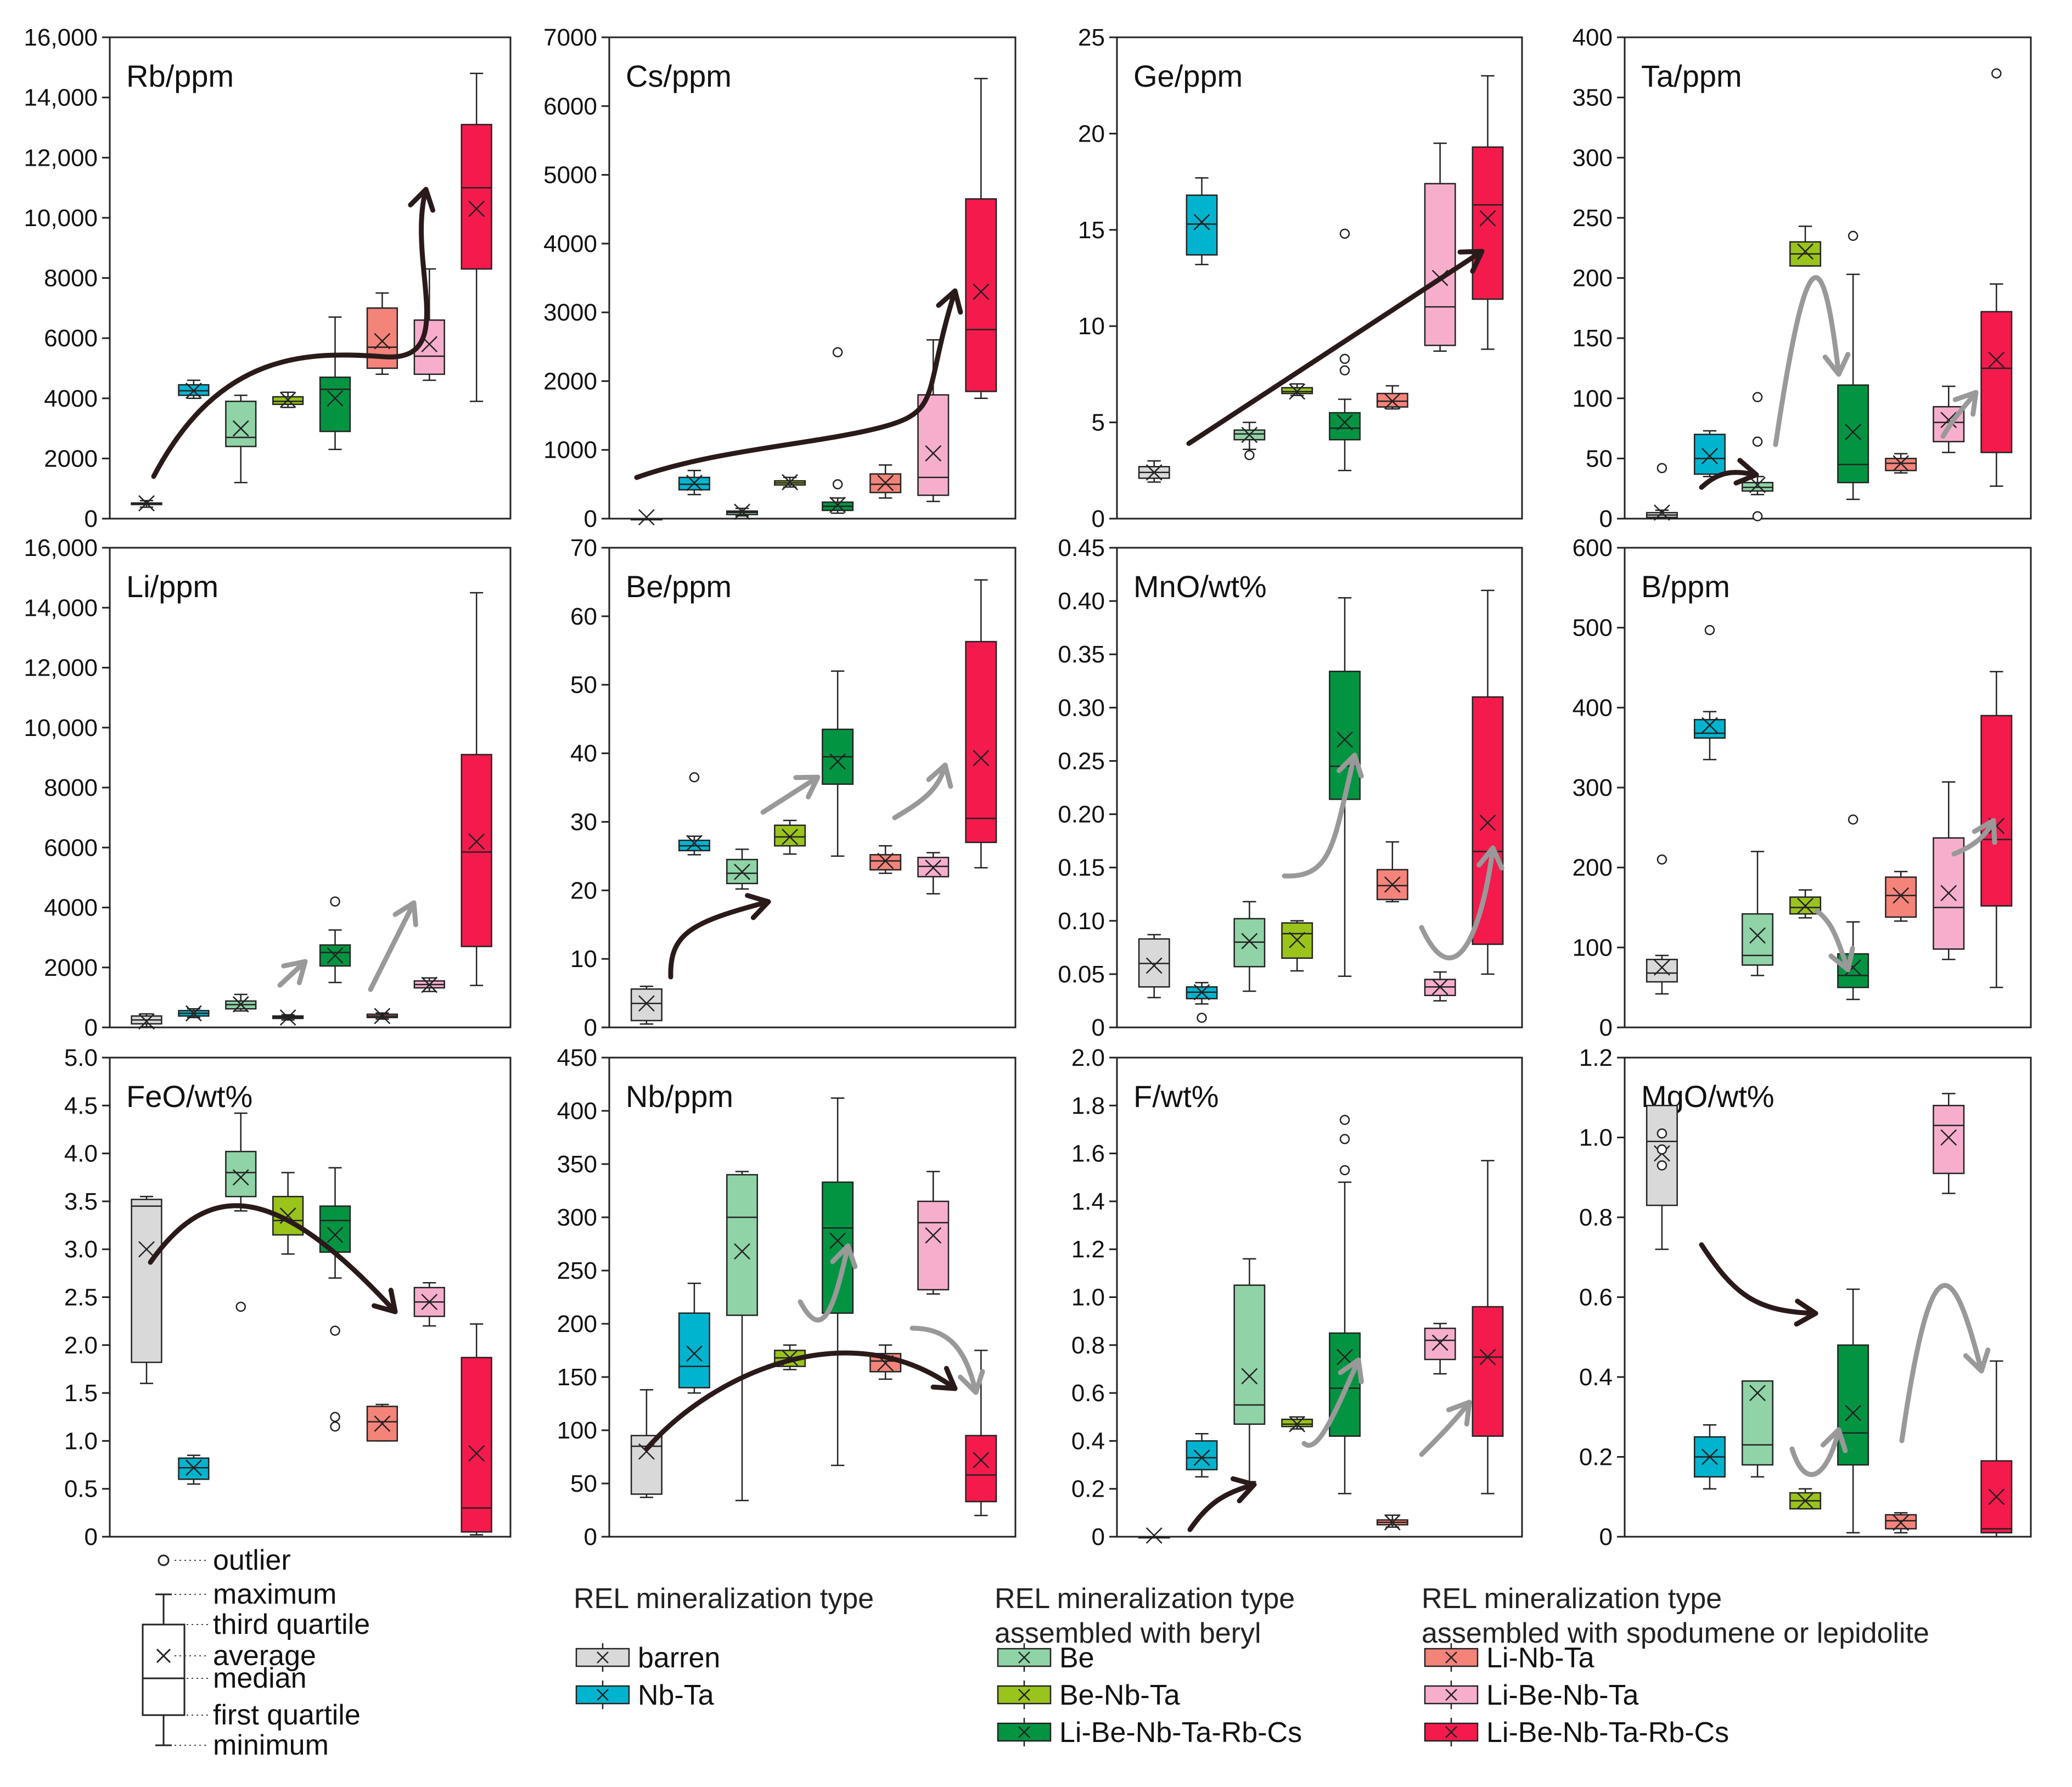  I want to click on y-tick-label: 0.45, so click(1081, 548).